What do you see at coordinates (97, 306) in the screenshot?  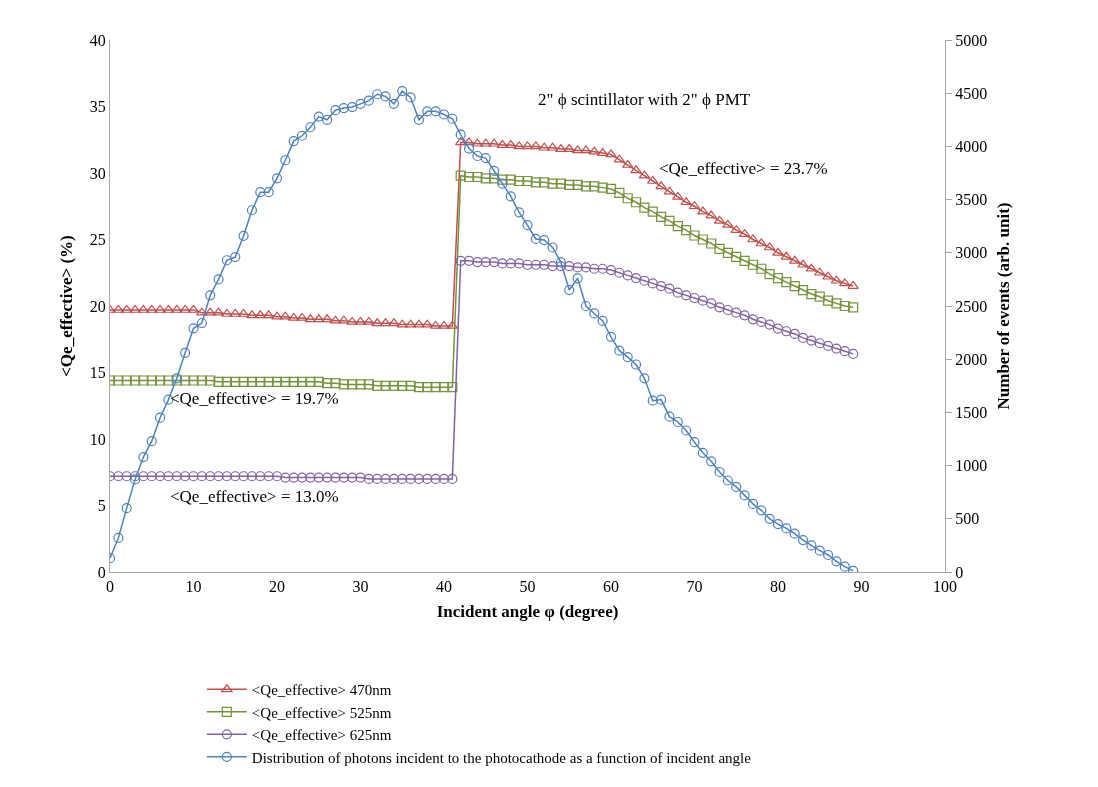 I see `y-tick-label: 20` at bounding box center [97, 306].